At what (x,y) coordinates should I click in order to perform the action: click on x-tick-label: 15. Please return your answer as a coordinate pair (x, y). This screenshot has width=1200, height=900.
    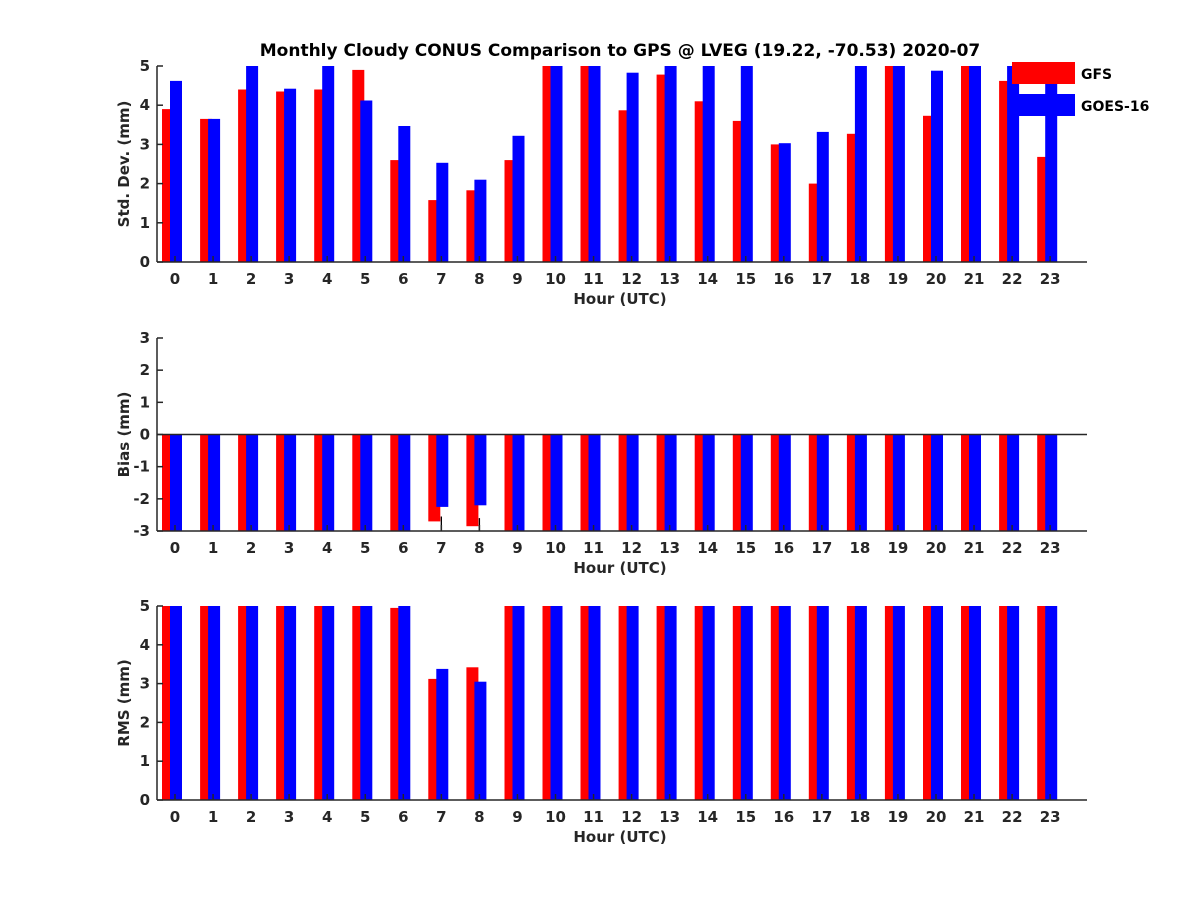
    Looking at the image, I should click on (745, 817).